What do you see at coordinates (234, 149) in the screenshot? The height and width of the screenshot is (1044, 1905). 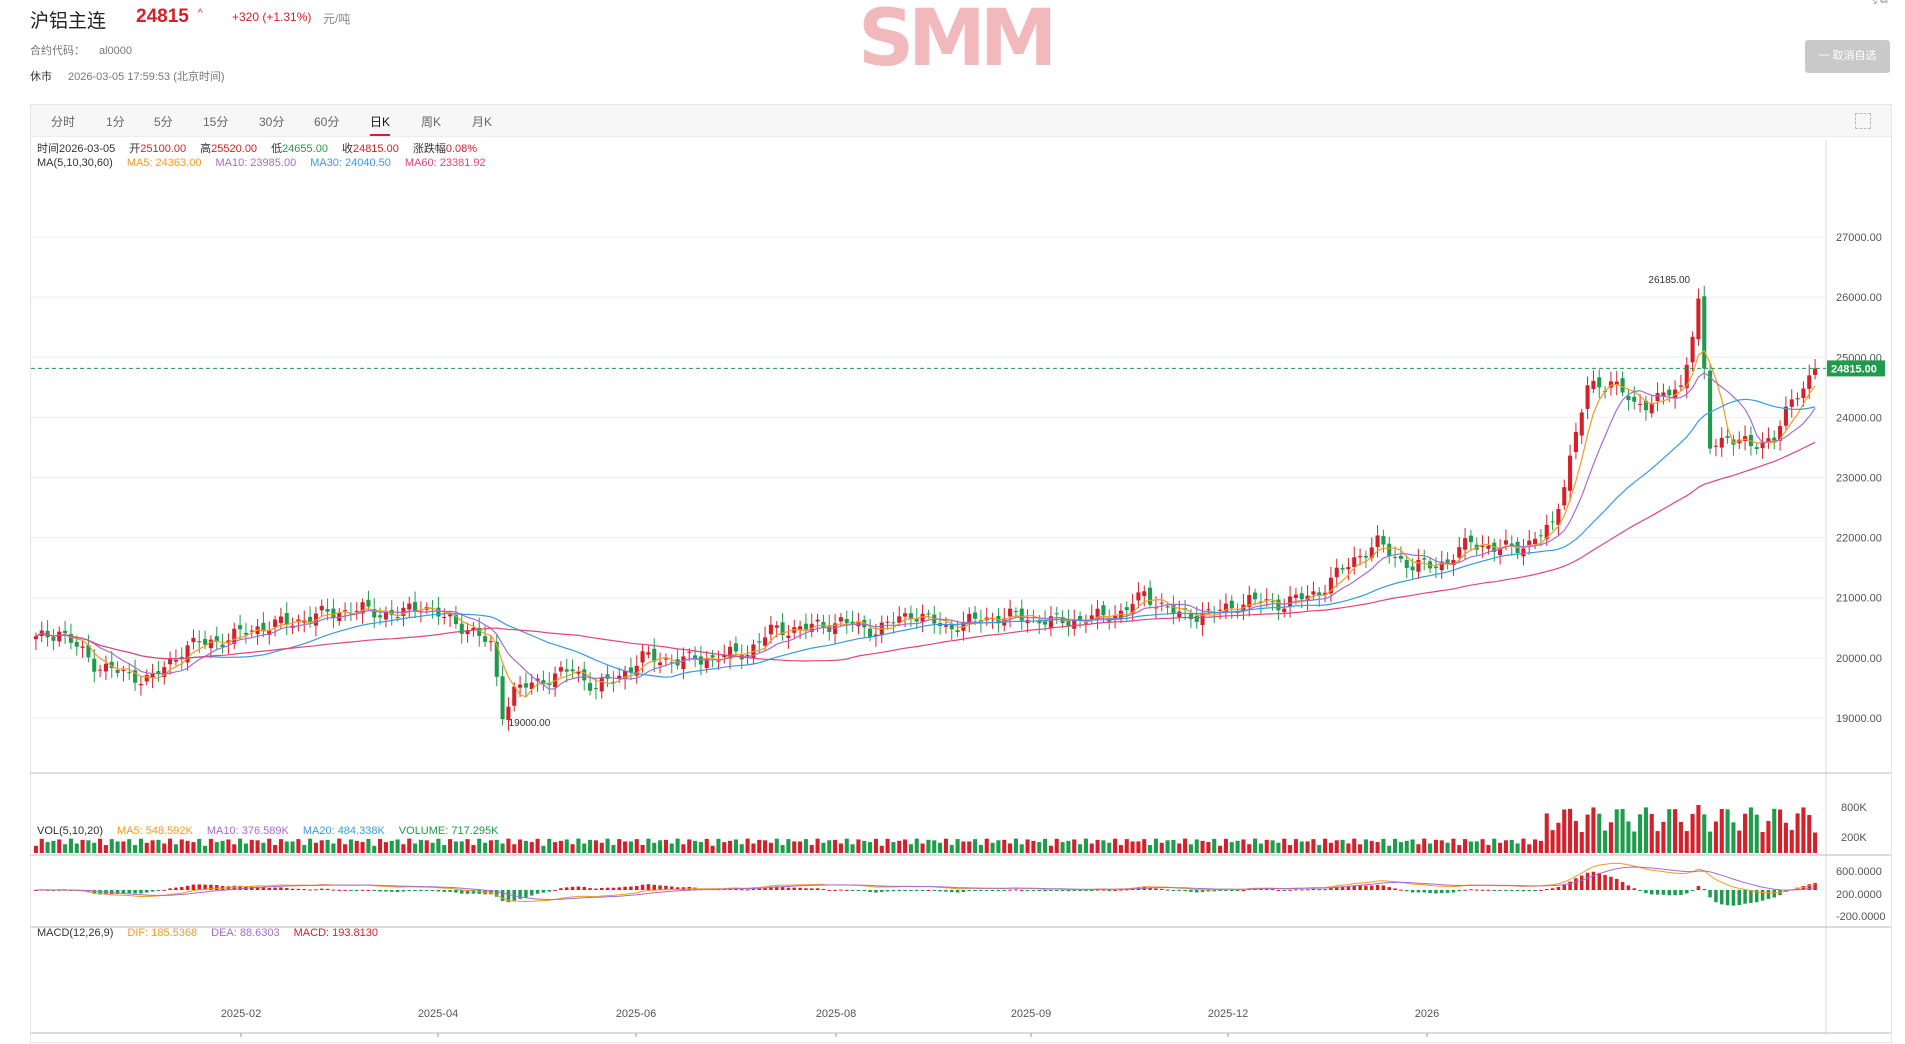 I see `info-high: 25520.00` at bounding box center [234, 149].